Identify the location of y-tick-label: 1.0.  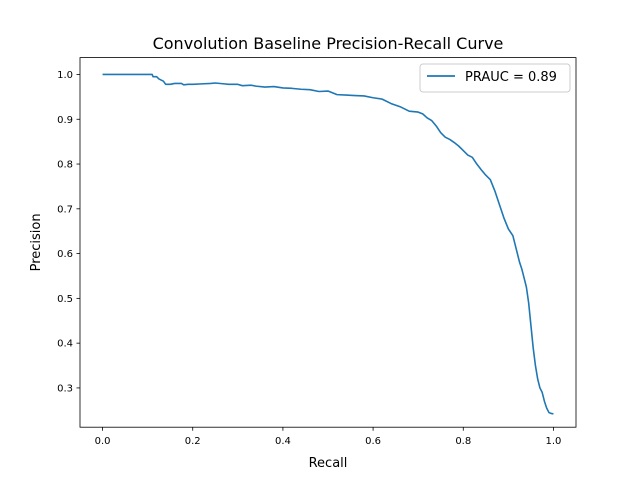
(65, 75).